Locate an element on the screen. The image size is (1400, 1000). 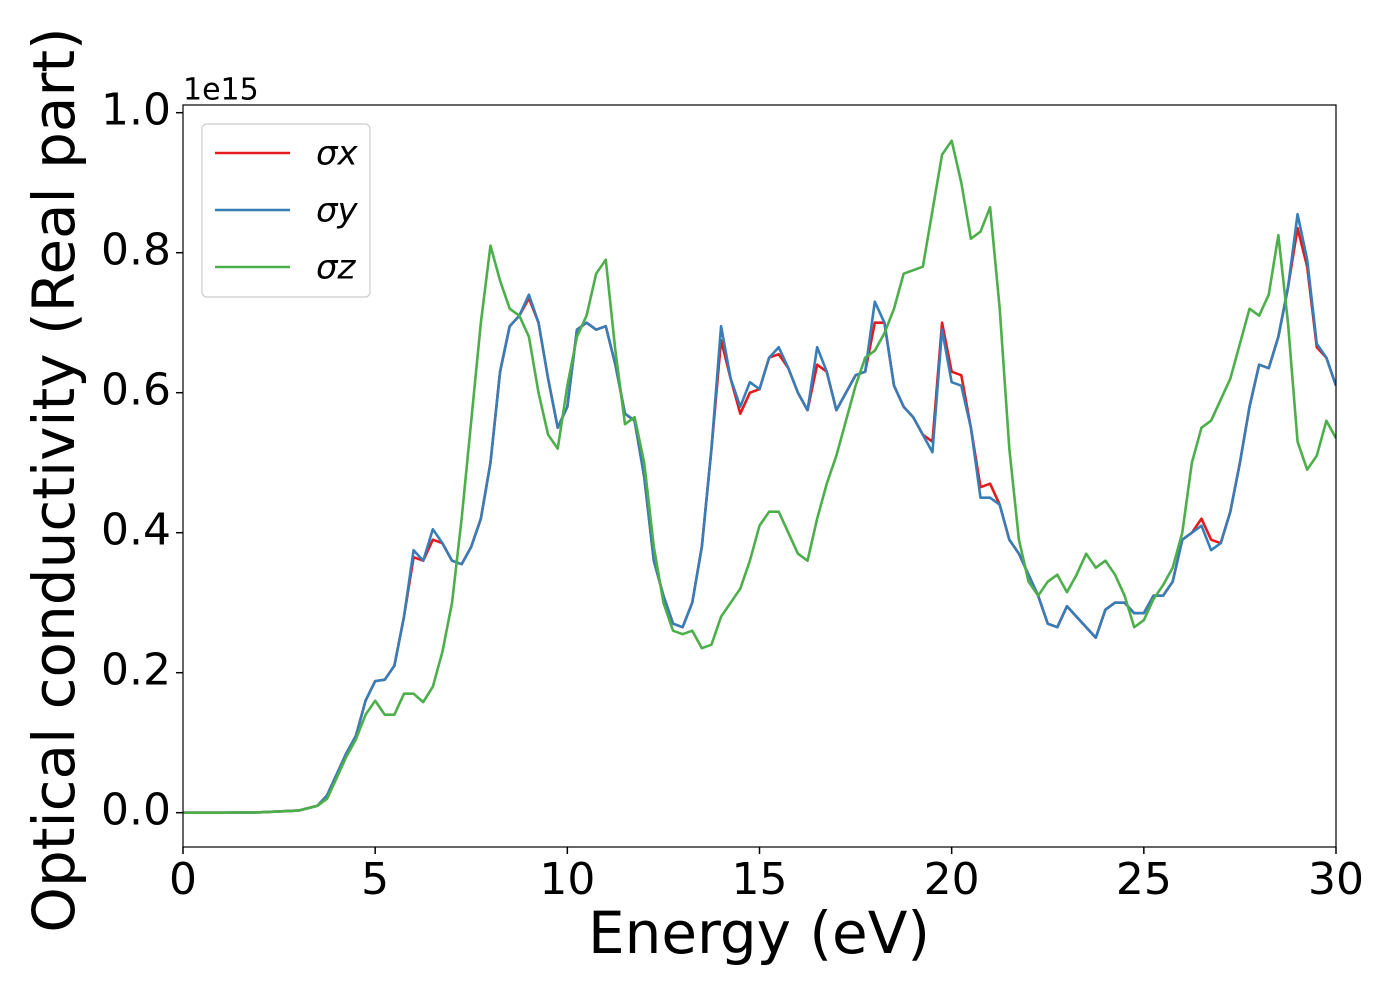
y-axis-label: Optical conductivity (Real part) is located at coordinates (54, 479).